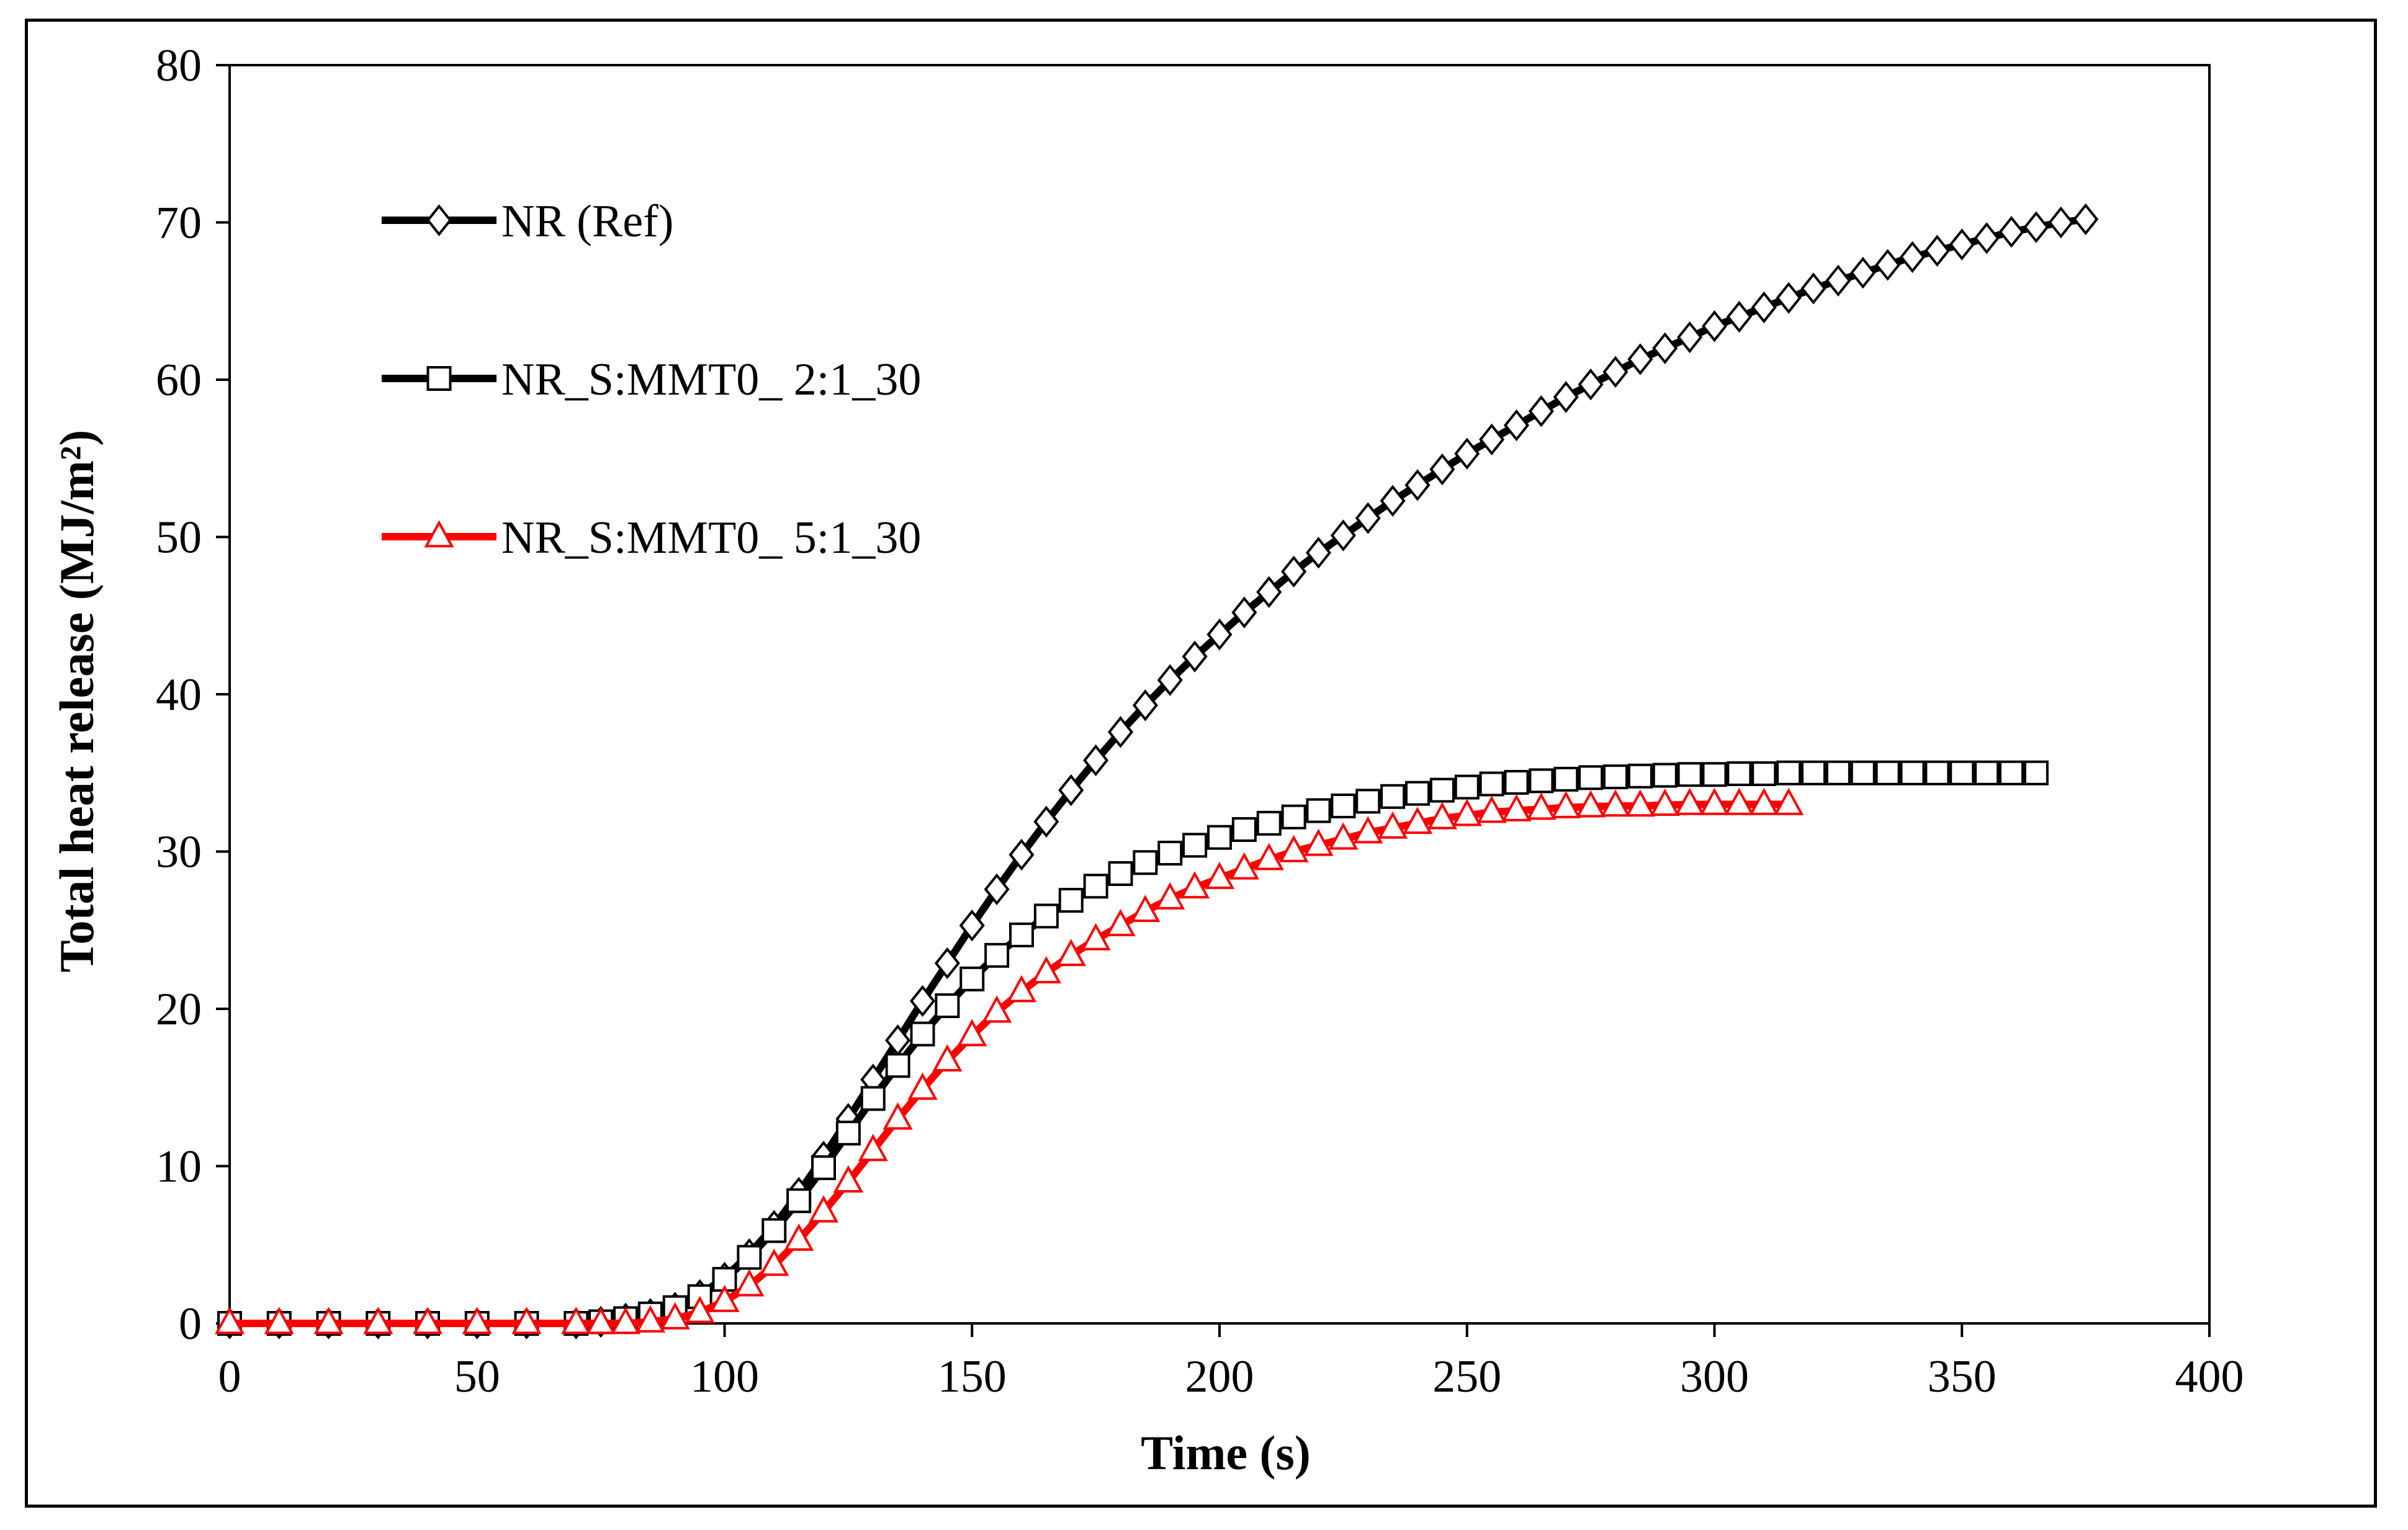 This screenshot has width=2408, height=1530. I want to click on x-tick-label: 50, so click(477, 1376).